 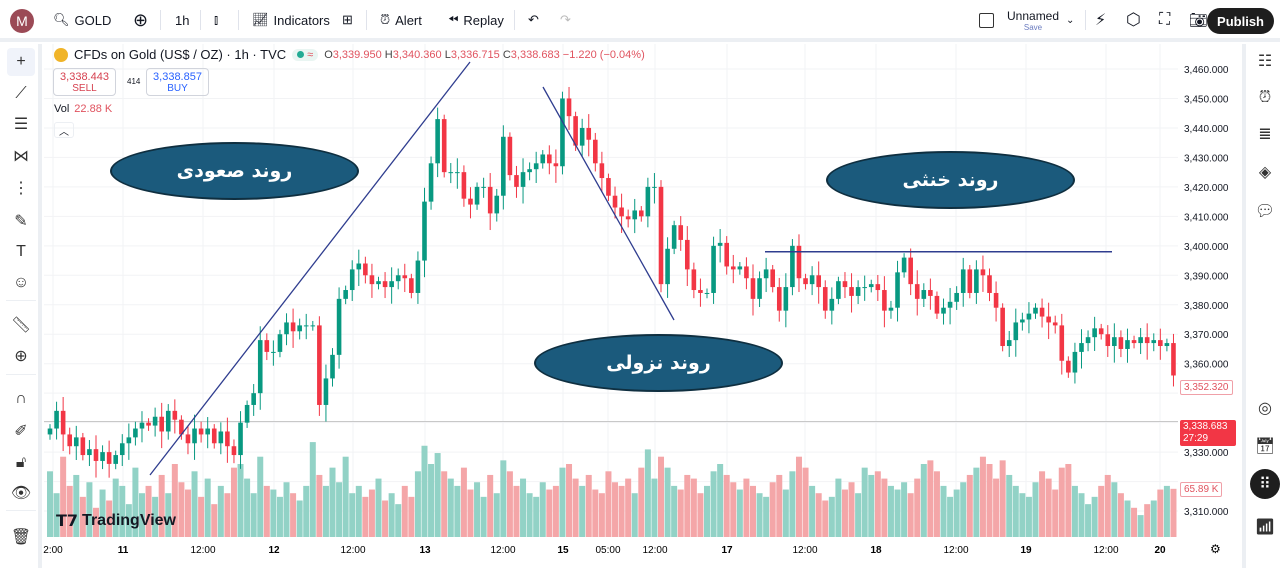 I want to click on indicators-label: Indicators, so click(x=301, y=20).